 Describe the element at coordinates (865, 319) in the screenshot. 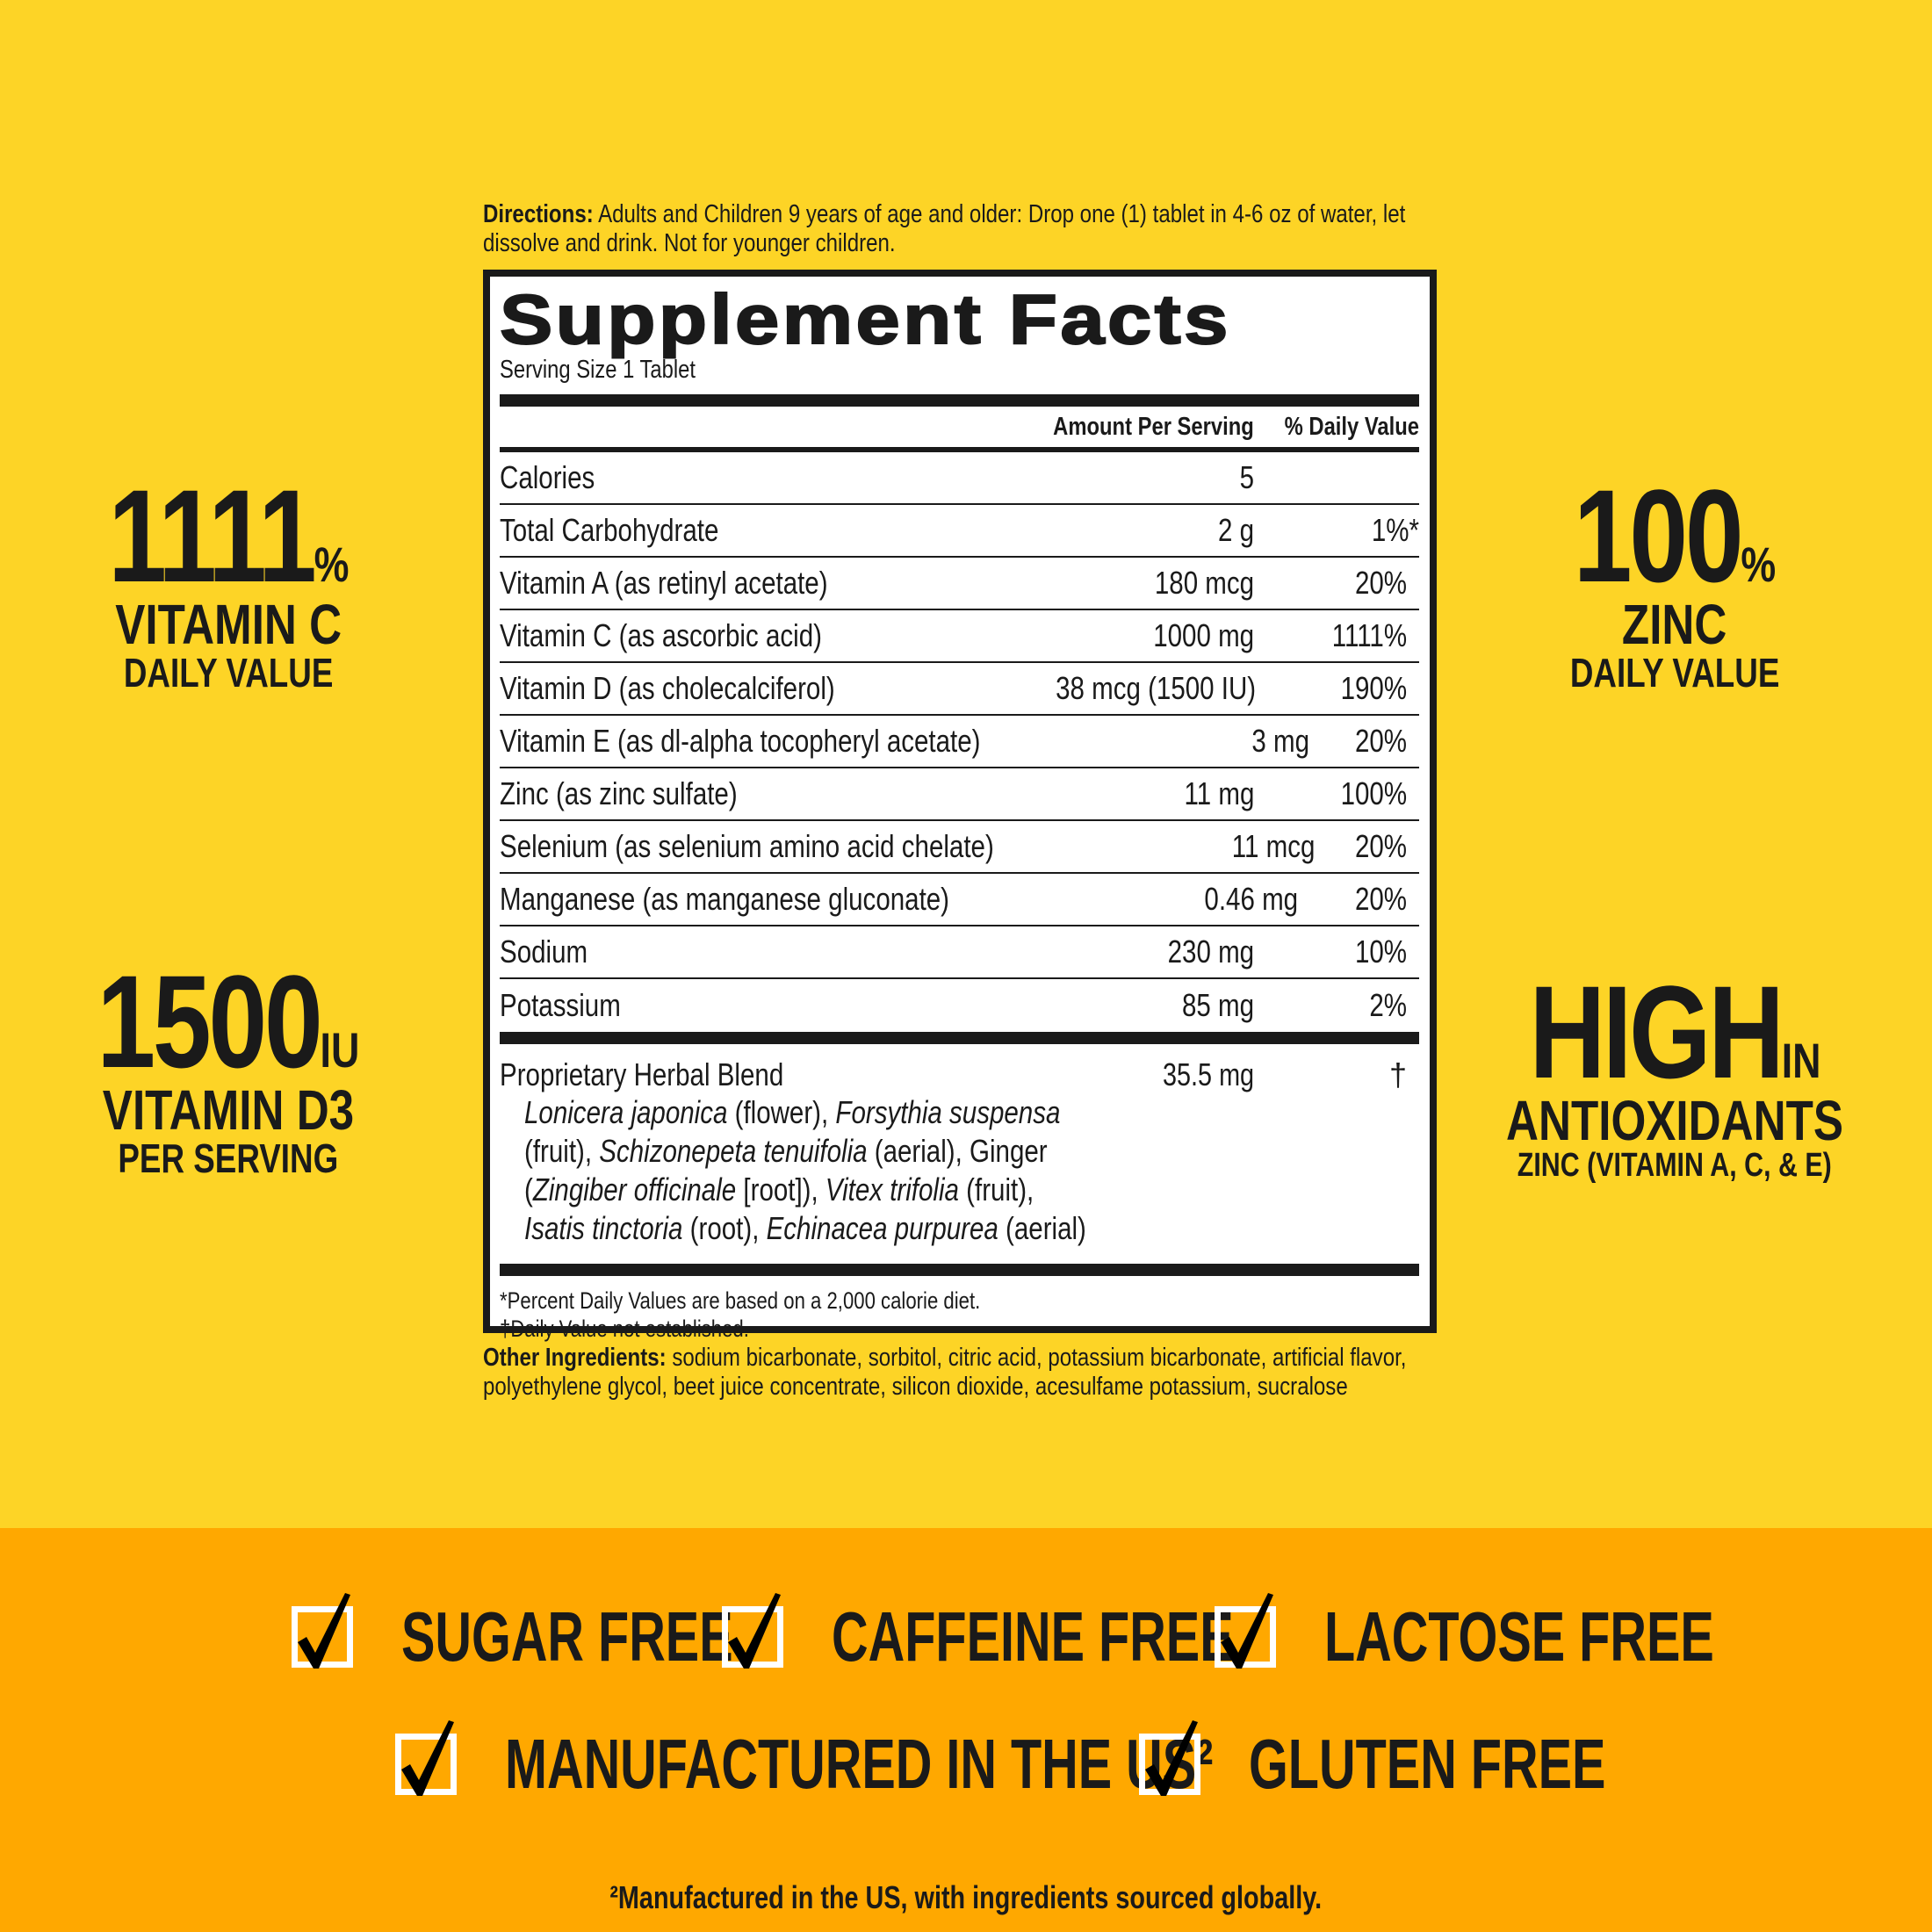

I see `panel-title: Supplement Facts` at that location.